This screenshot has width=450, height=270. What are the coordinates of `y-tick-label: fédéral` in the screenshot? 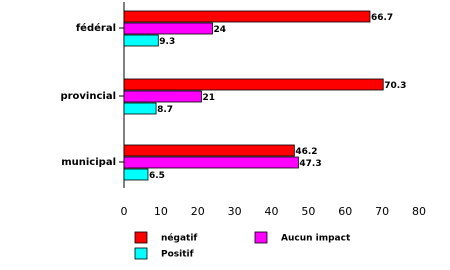 It's located at (96, 28).